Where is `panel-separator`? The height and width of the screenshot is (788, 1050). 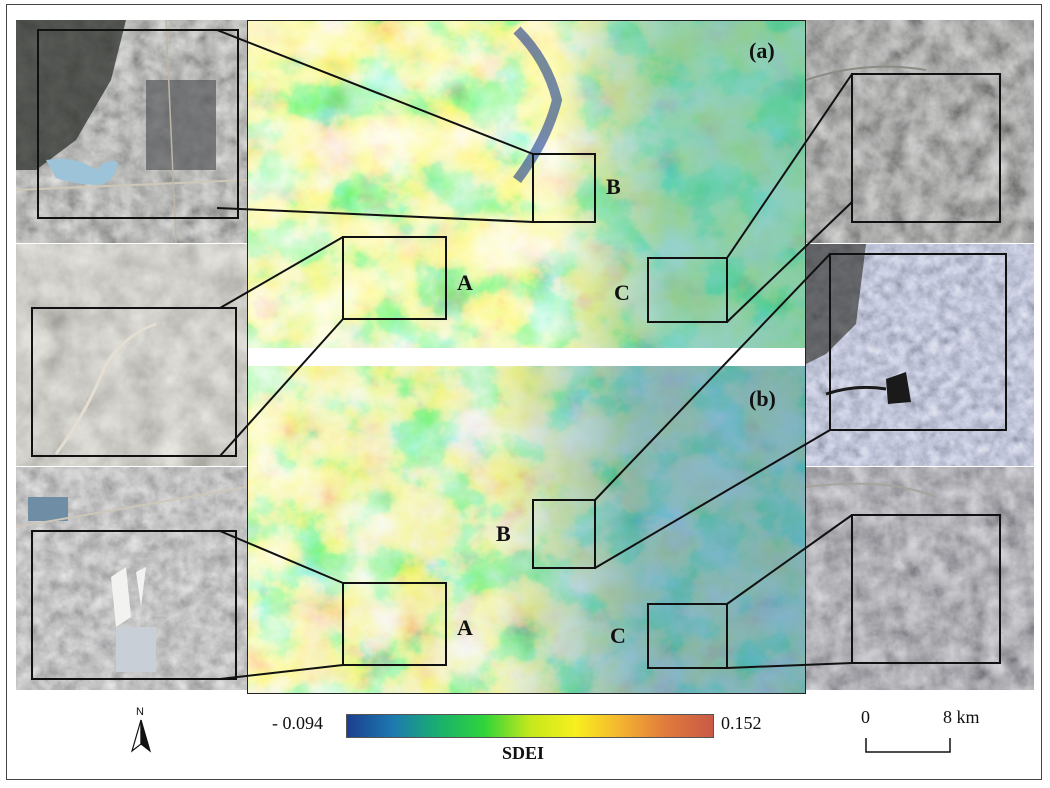
panel-separator is located at coordinates (526, 357).